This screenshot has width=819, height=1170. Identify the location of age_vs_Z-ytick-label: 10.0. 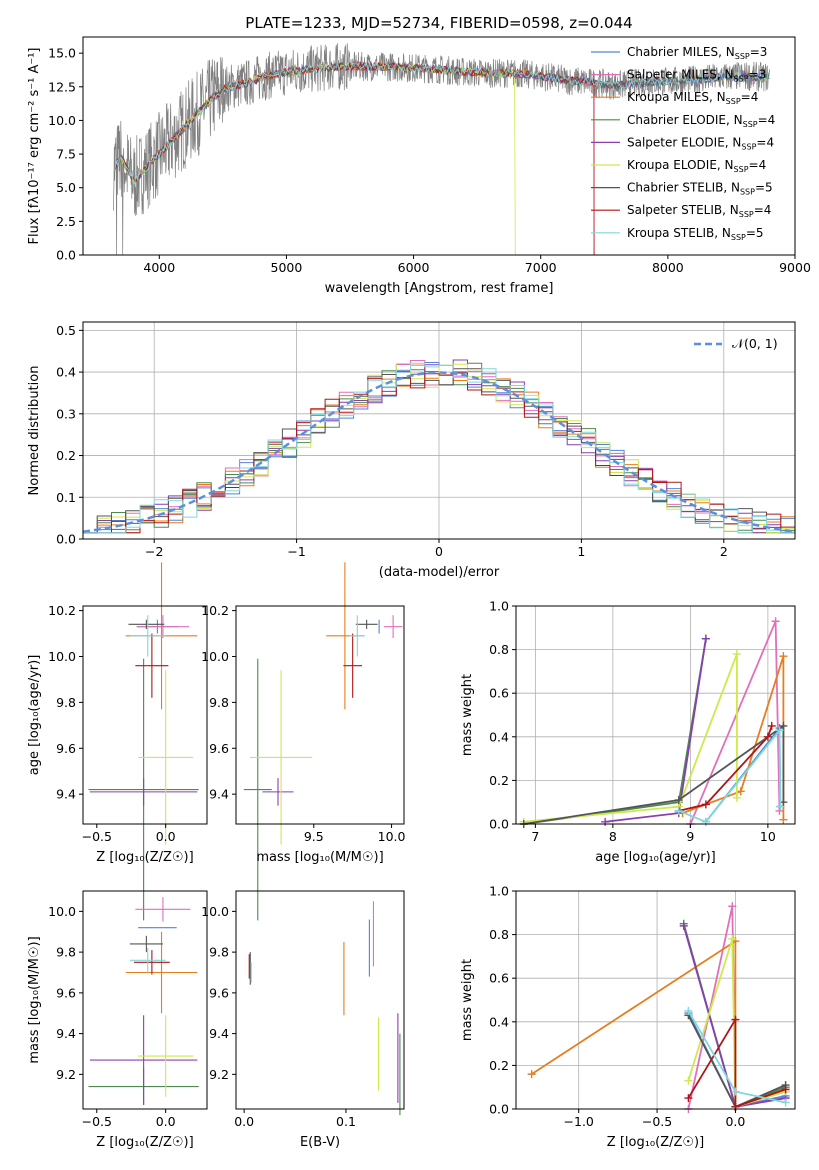
(62, 656).